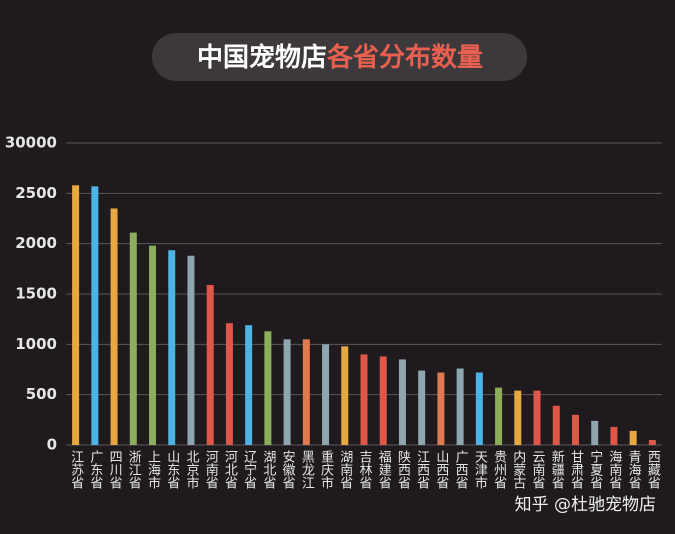 This screenshot has width=675, height=534. What do you see at coordinates (518, 469) in the screenshot?
I see `x-tick-label: 内蒙古` at bounding box center [518, 469].